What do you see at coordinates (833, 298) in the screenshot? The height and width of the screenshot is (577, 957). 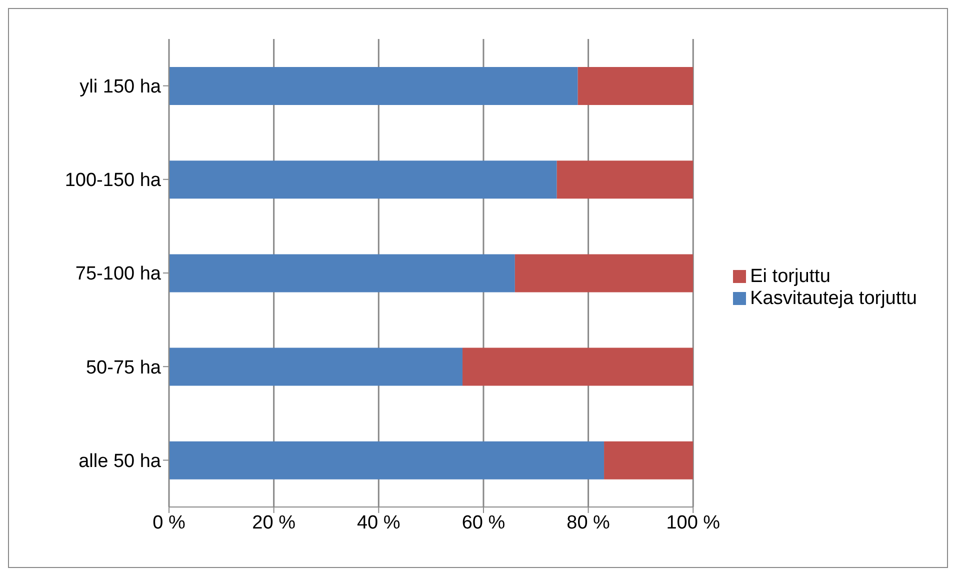 I see `legend-label: Kasvitauteja torjuttu` at bounding box center [833, 298].